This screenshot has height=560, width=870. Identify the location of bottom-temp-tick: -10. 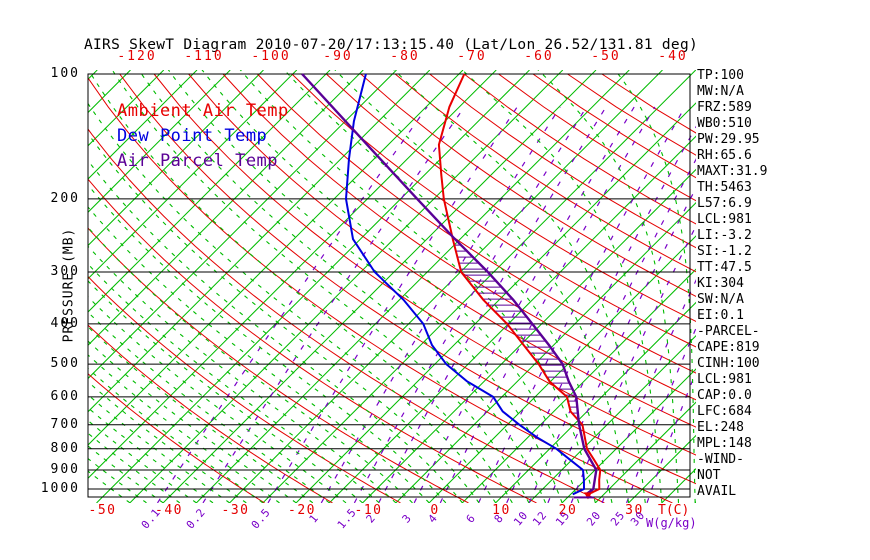
(368, 510).